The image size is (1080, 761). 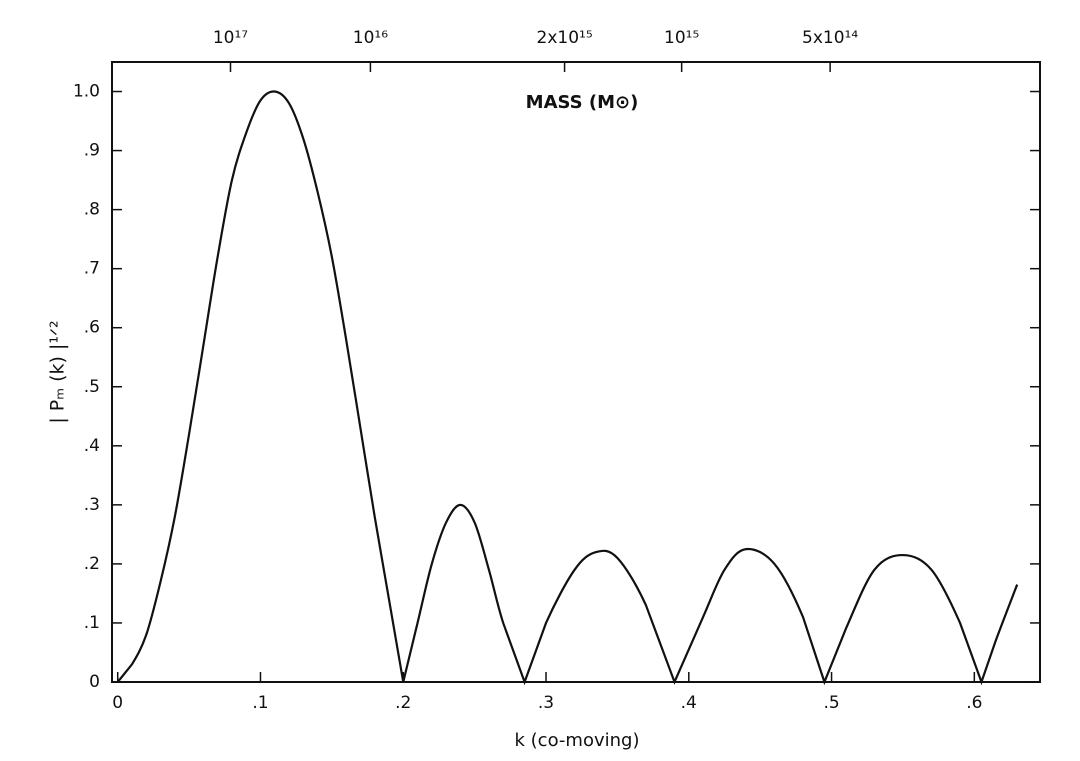 What do you see at coordinates (92, 269) in the screenshot?
I see `y-tick-label: .7` at bounding box center [92, 269].